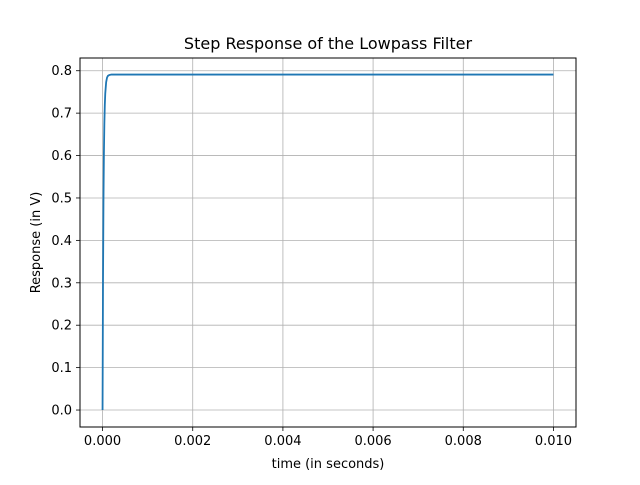 This screenshot has height=485, width=640. I want to click on y-tick-label: 0.8, so click(61, 71).